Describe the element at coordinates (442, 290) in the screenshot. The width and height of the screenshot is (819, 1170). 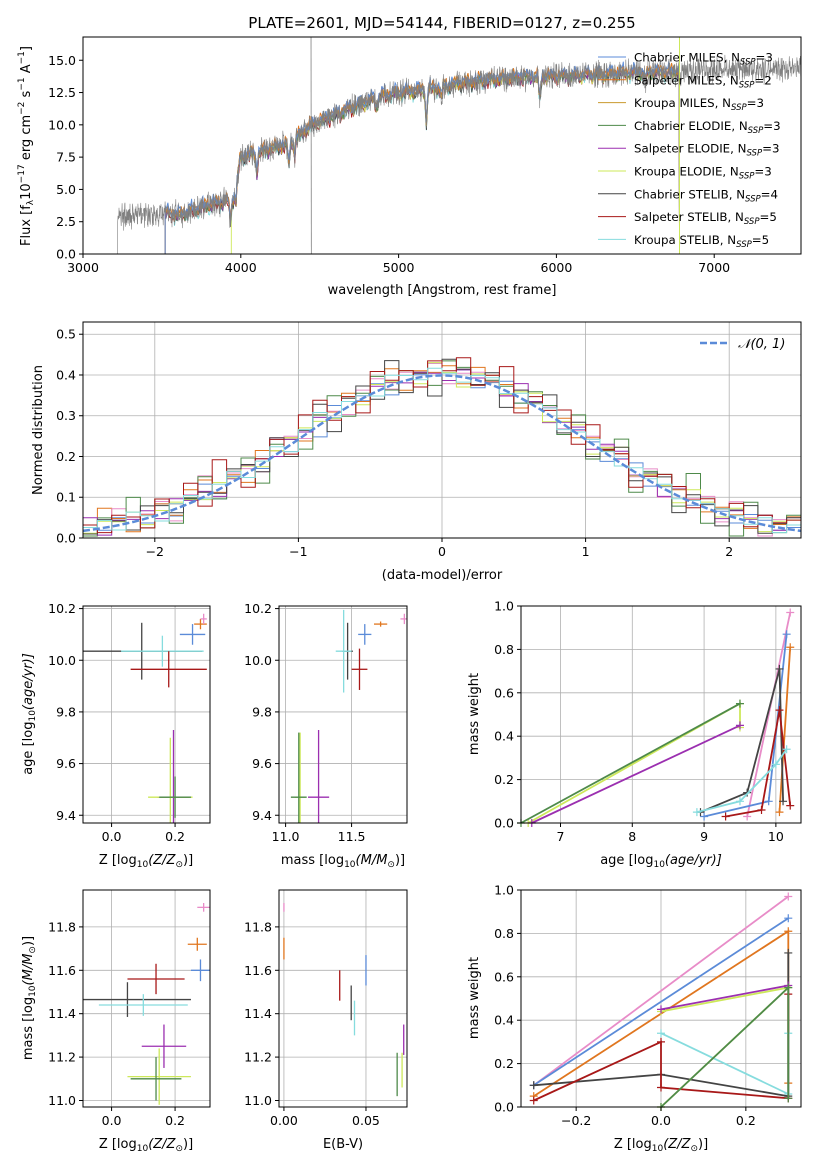
I see `spectrum-xlabel: wavelength [Angstrom, rest frame]` at that location.